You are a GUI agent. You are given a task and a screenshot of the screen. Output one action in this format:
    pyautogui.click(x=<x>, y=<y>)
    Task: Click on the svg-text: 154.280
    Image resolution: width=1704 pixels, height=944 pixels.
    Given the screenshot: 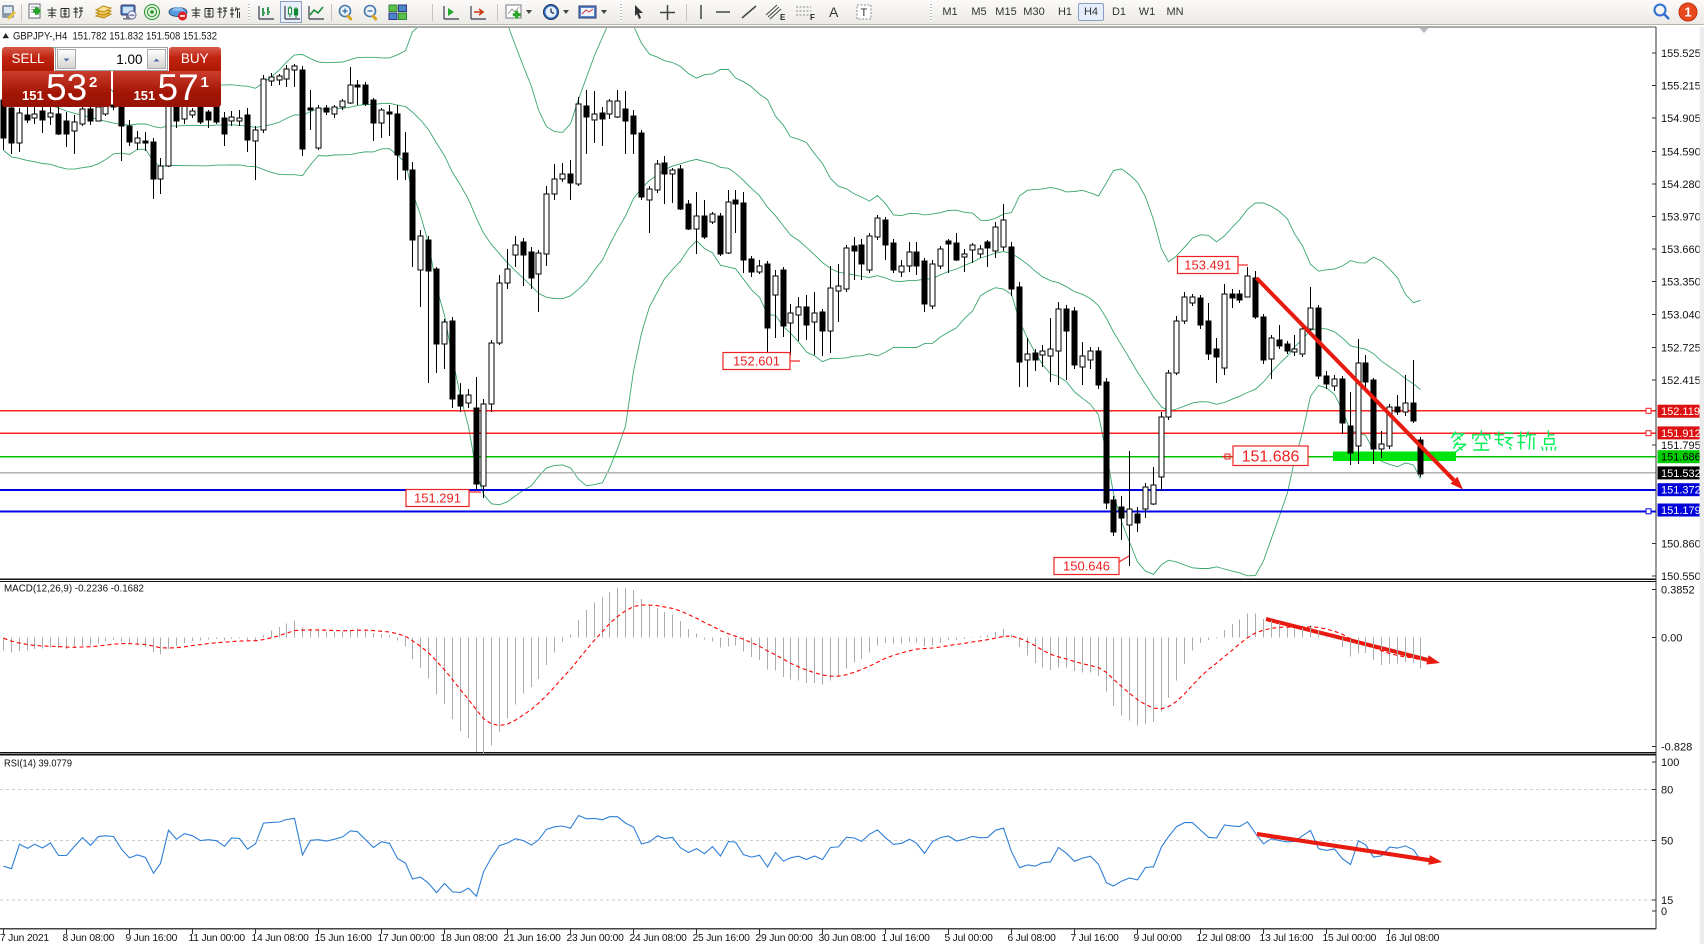 What is the action you would take?
    pyautogui.click(x=1681, y=185)
    